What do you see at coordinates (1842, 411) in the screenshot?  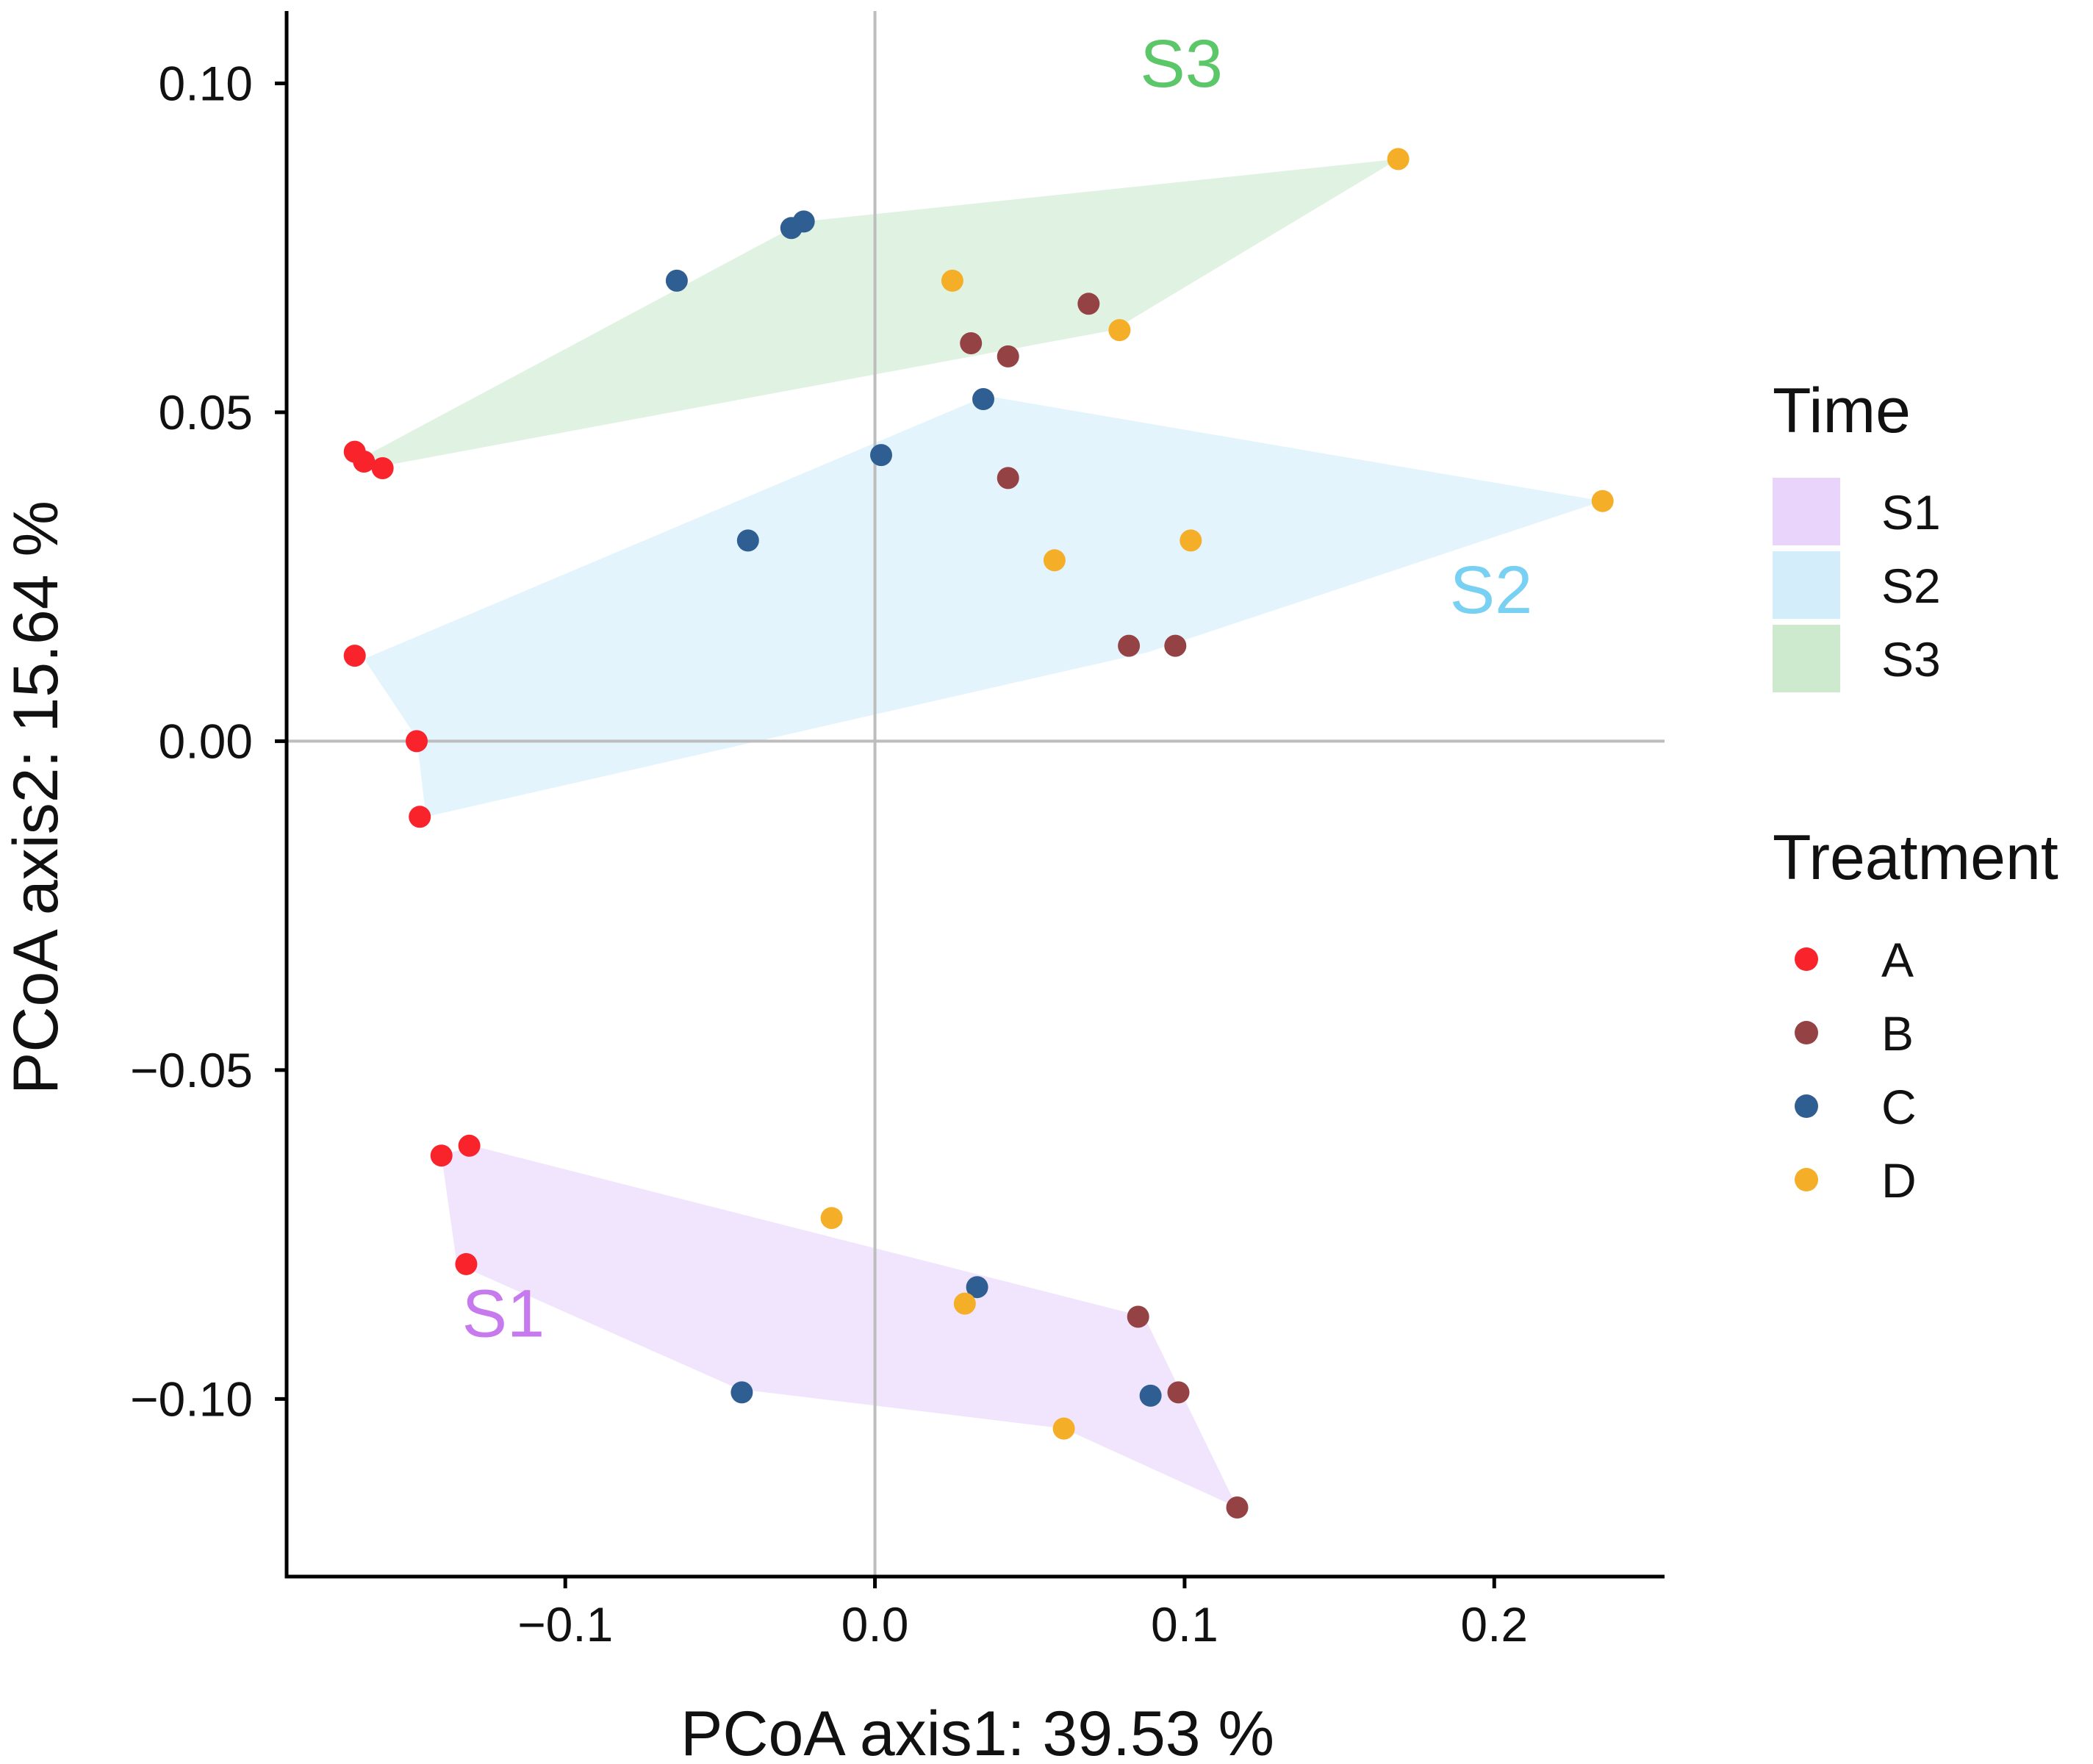 I see `legend-time-title: Time` at bounding box center [1842, 411].